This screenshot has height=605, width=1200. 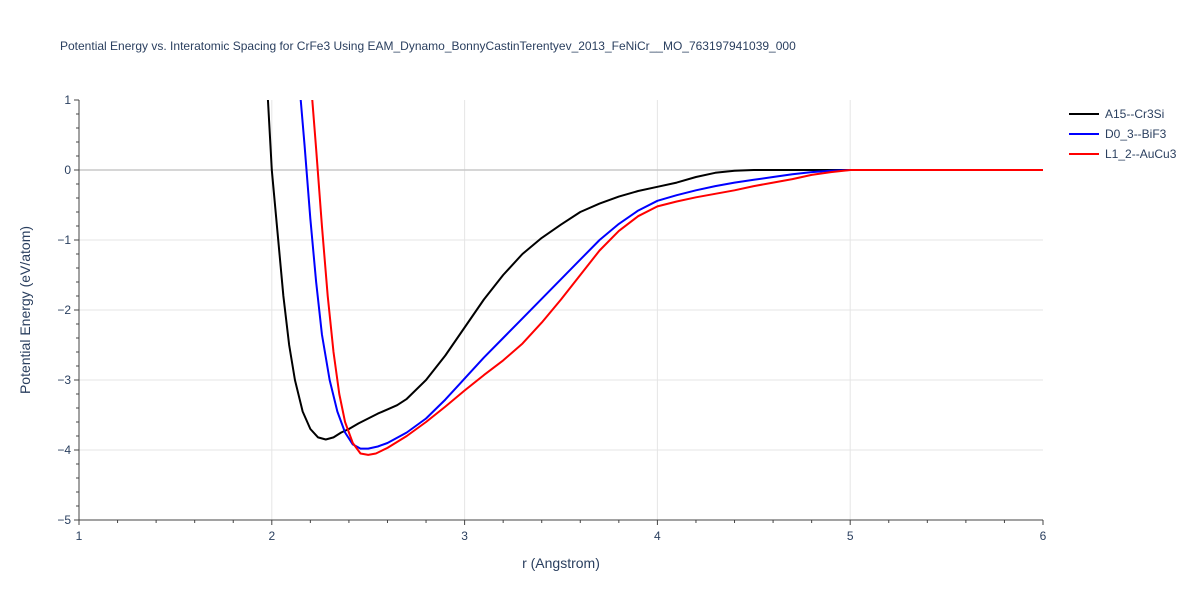 What do you see at coordinates (67, 100) in the screenshot?
I see `y-tick-label: 1` at bounding box center [67, 100].